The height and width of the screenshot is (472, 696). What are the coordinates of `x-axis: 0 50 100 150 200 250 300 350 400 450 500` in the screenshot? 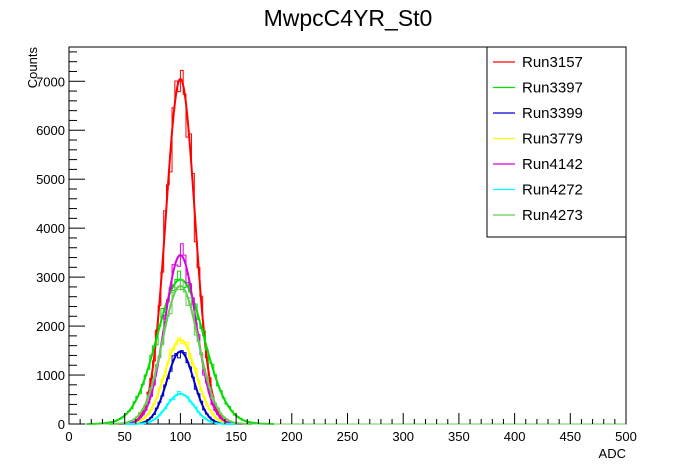 It's located at (351, 428).